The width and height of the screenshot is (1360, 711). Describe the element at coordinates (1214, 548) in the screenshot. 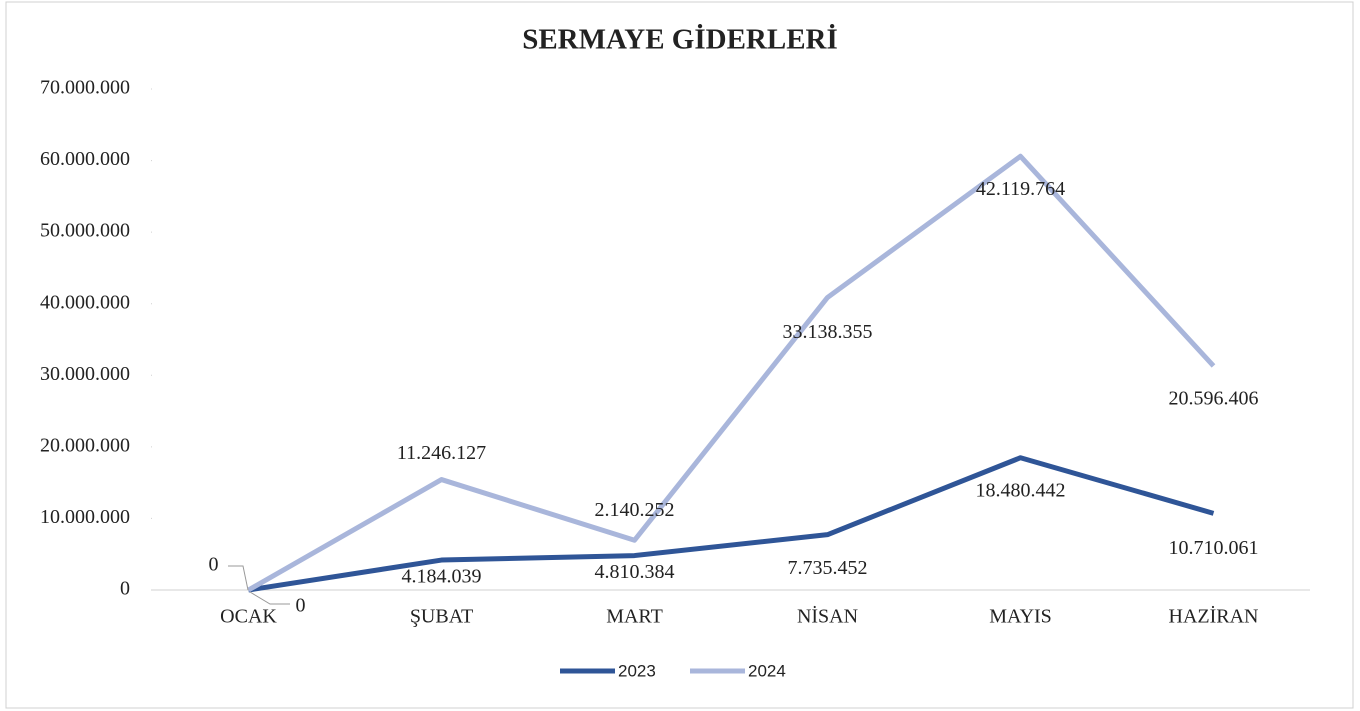

I see `data-label: 10.710.061` at that location.